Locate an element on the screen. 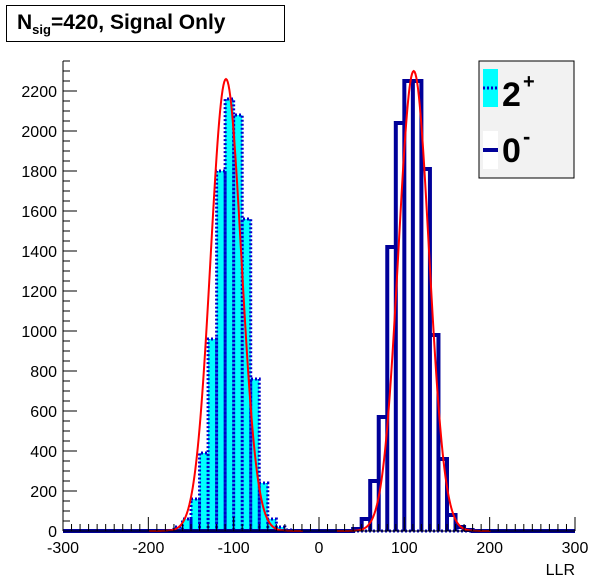 The width and height of the screenshot is (599, 584). y-tick-label: 1200 is located at coordinates (39, 292).